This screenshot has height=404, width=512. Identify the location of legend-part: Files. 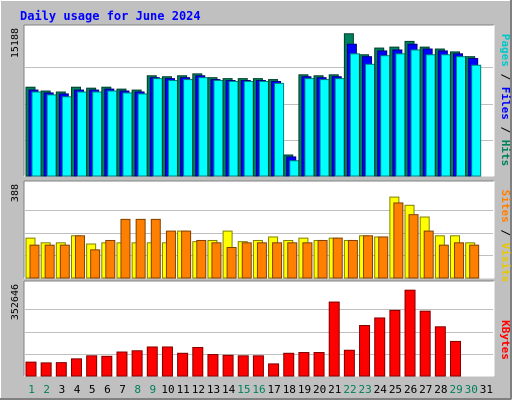
(505, 103).